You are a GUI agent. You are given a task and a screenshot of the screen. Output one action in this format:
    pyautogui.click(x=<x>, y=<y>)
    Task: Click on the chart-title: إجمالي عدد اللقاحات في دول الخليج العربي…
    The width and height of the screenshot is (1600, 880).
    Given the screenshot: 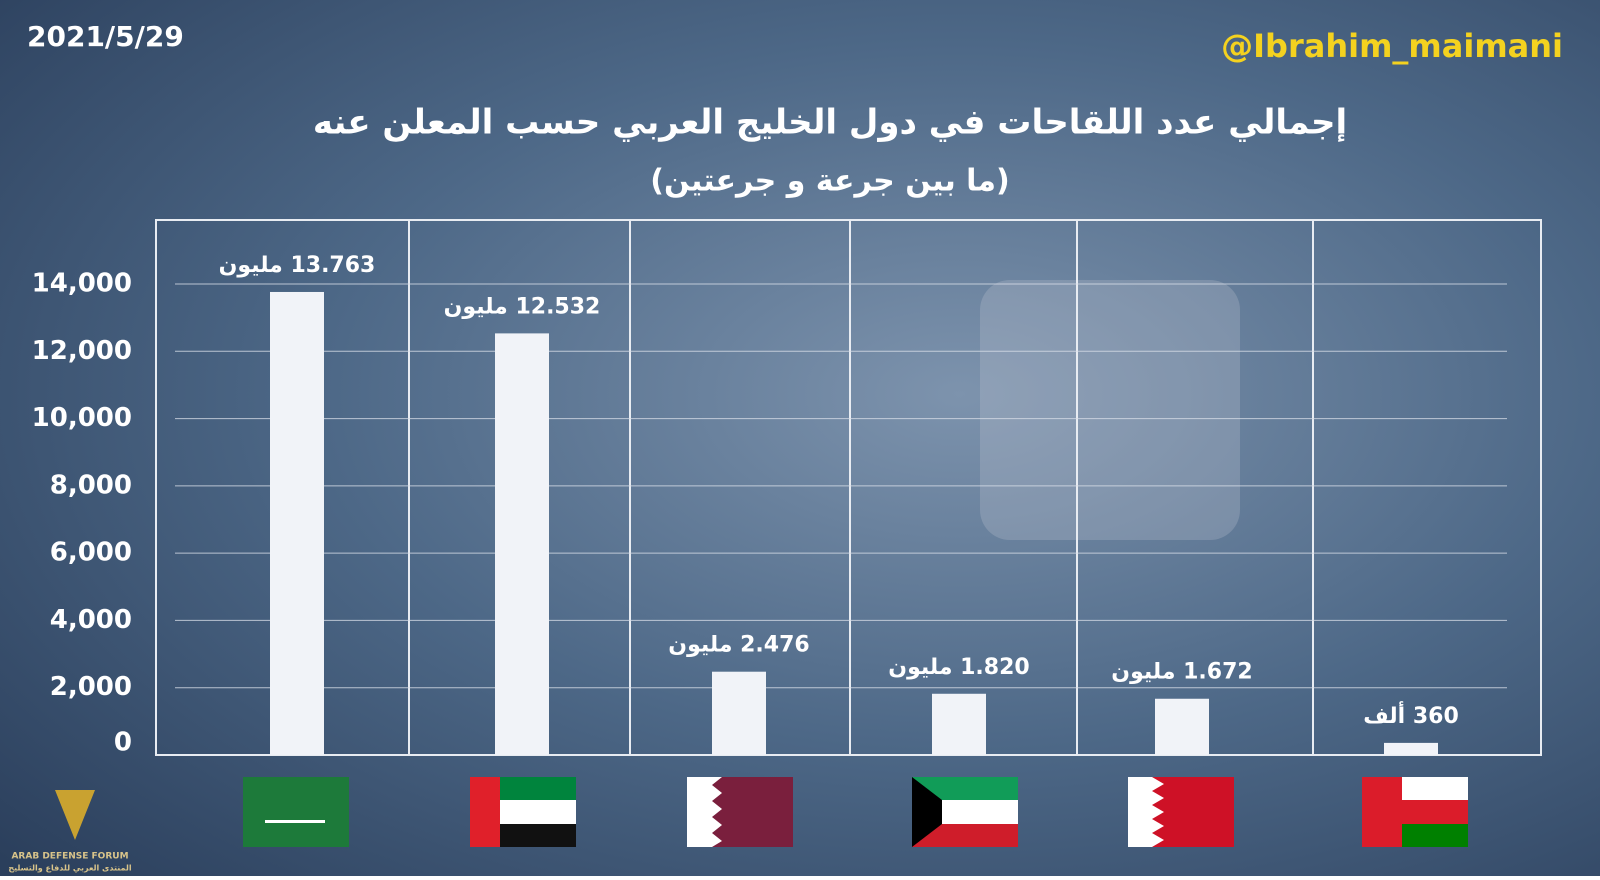 What is the action you would take?
    pyautogui.click(x=830, y=123)
    